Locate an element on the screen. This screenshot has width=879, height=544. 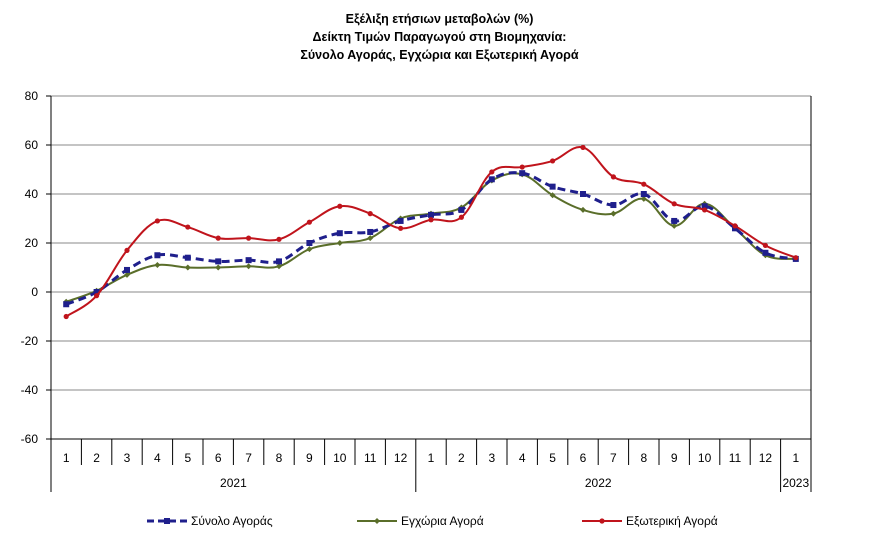
year-label: 2022 is located at coordinates (598, 483).